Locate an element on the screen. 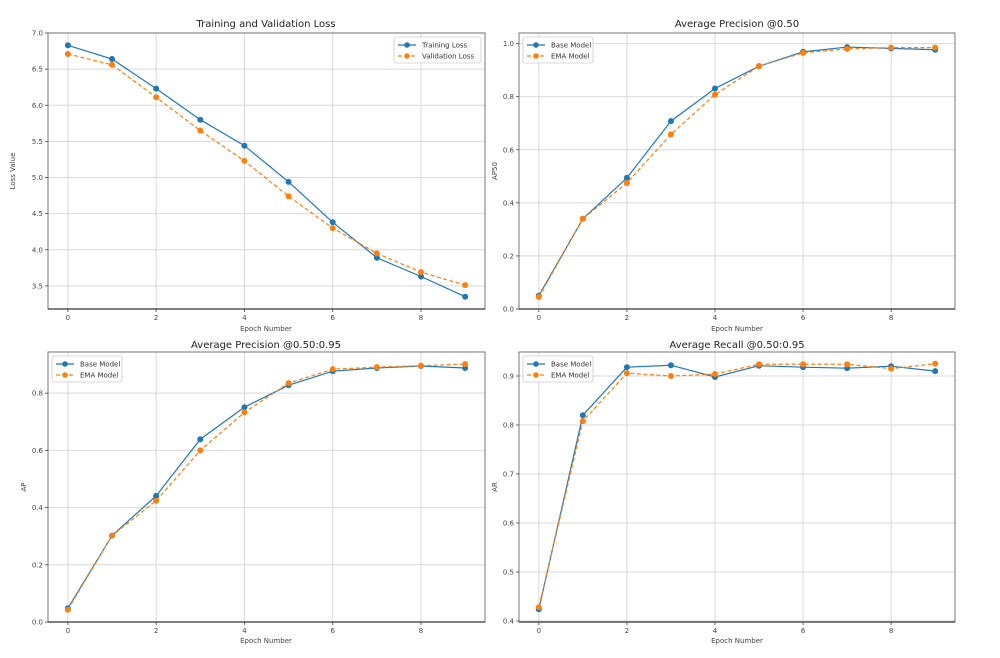  y-tick-label: 0.4 is located at coordinates (509, 203).